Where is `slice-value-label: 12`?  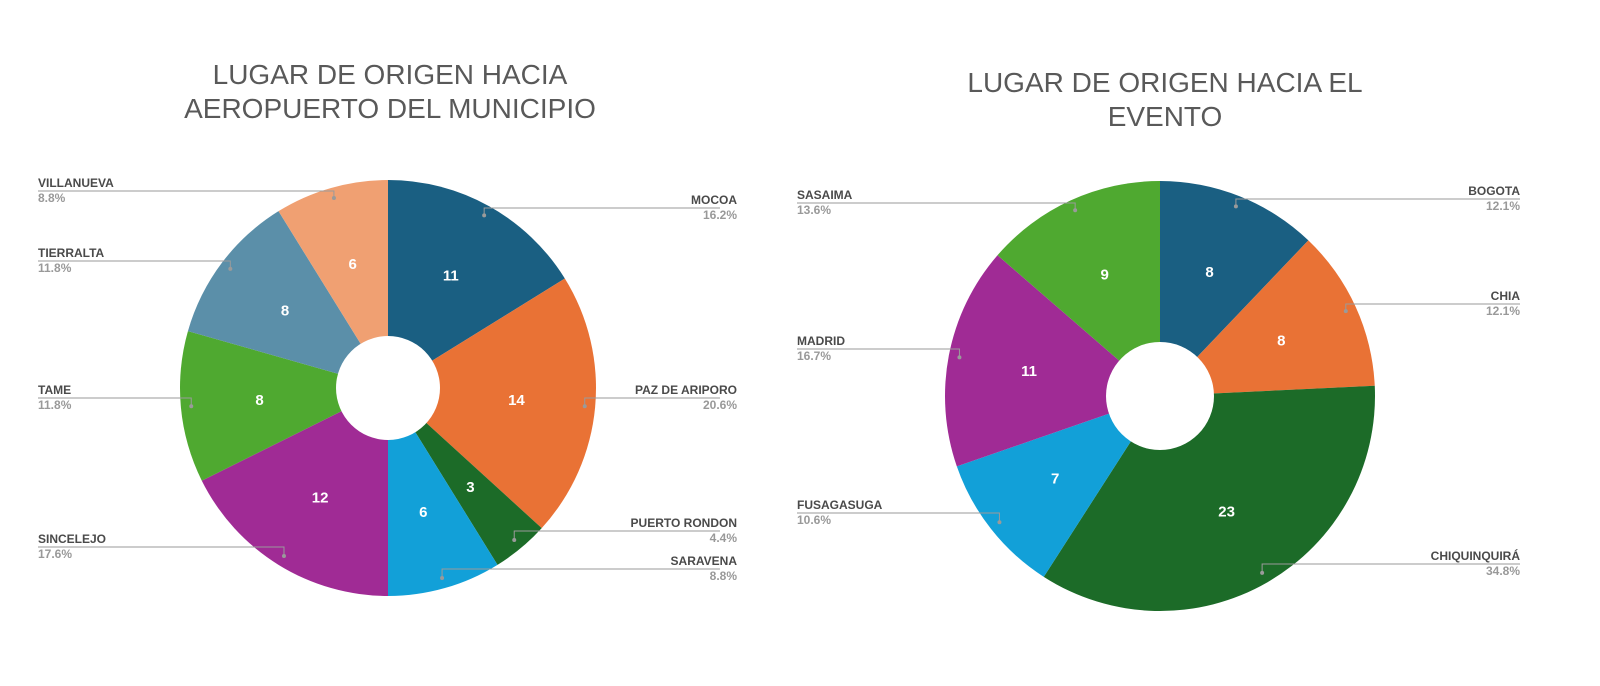 slice-value-label: 12 is located at coordinates (320, 498).